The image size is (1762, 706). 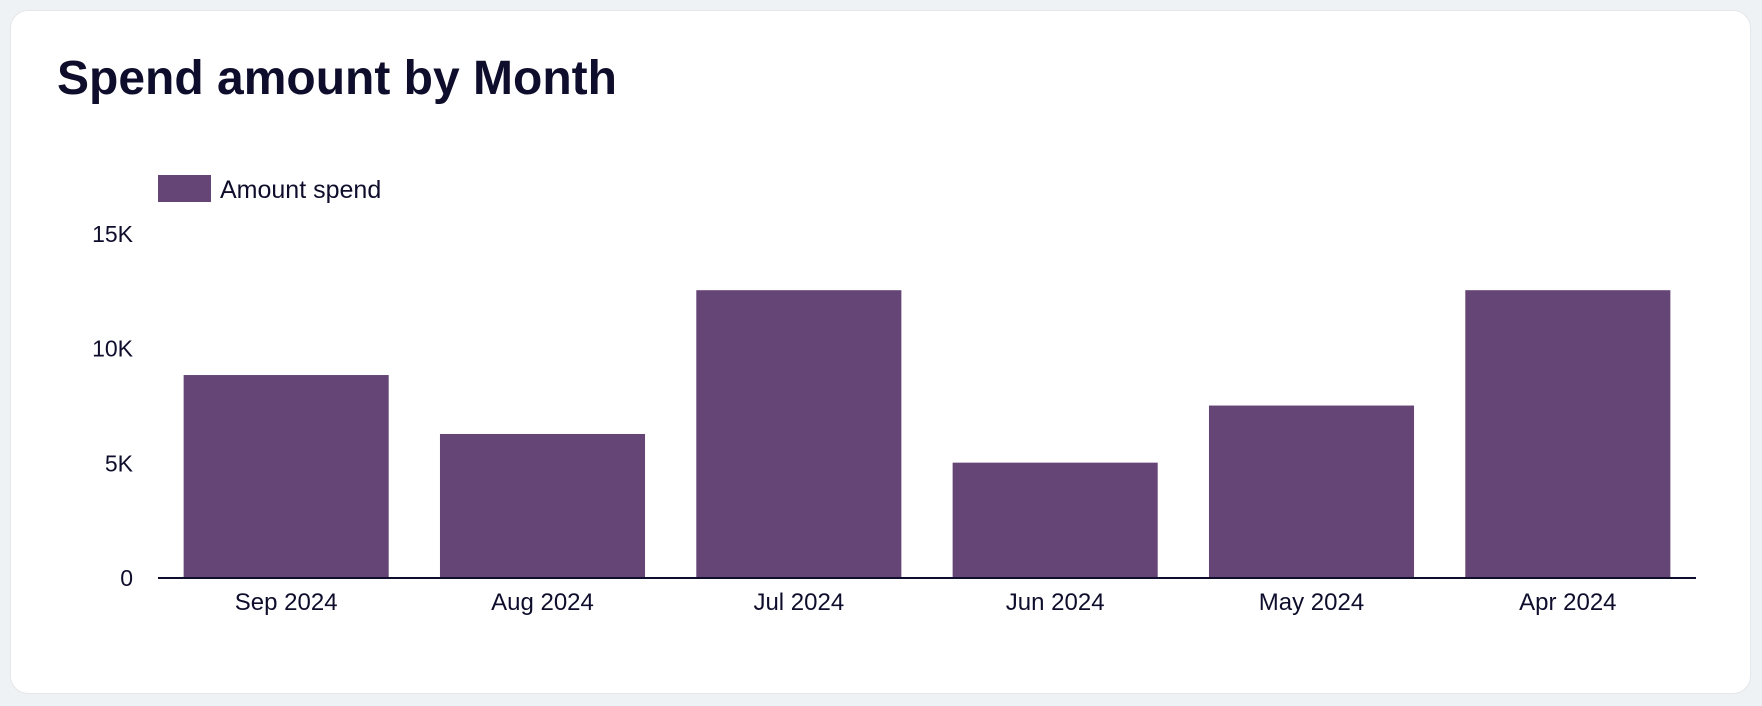 I want to click on x-tick-label: May 2024, so click(x=1311, y=602).